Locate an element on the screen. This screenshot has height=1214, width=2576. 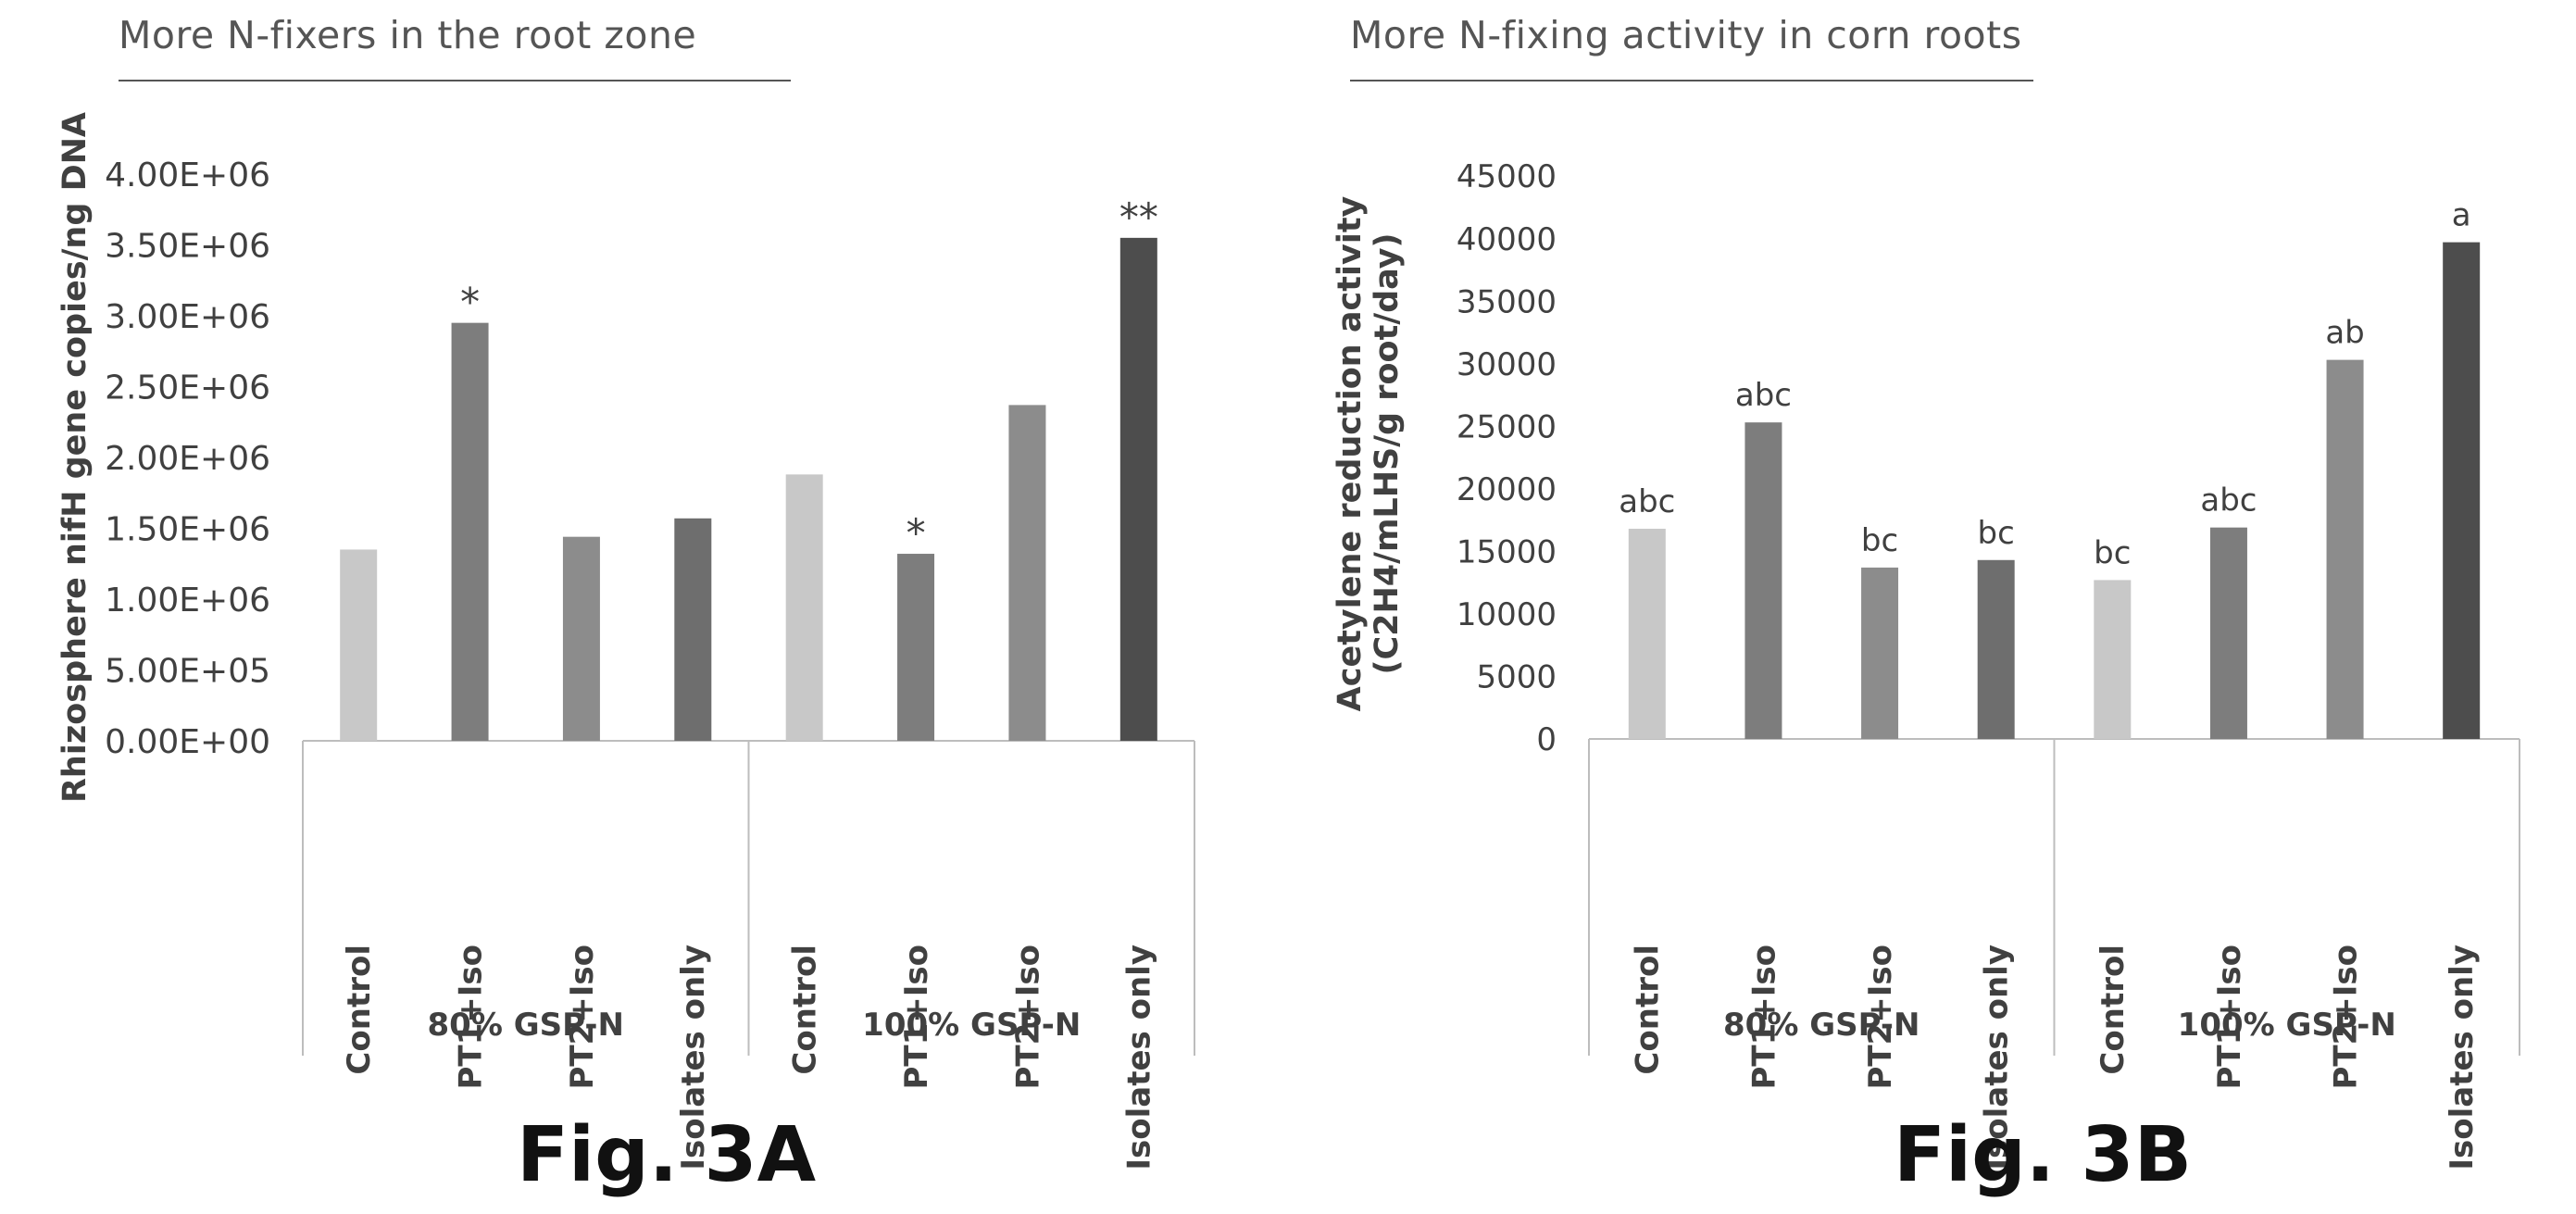
figure-caption-3a: Fig. 3A is located at coordinates (667, 1155).